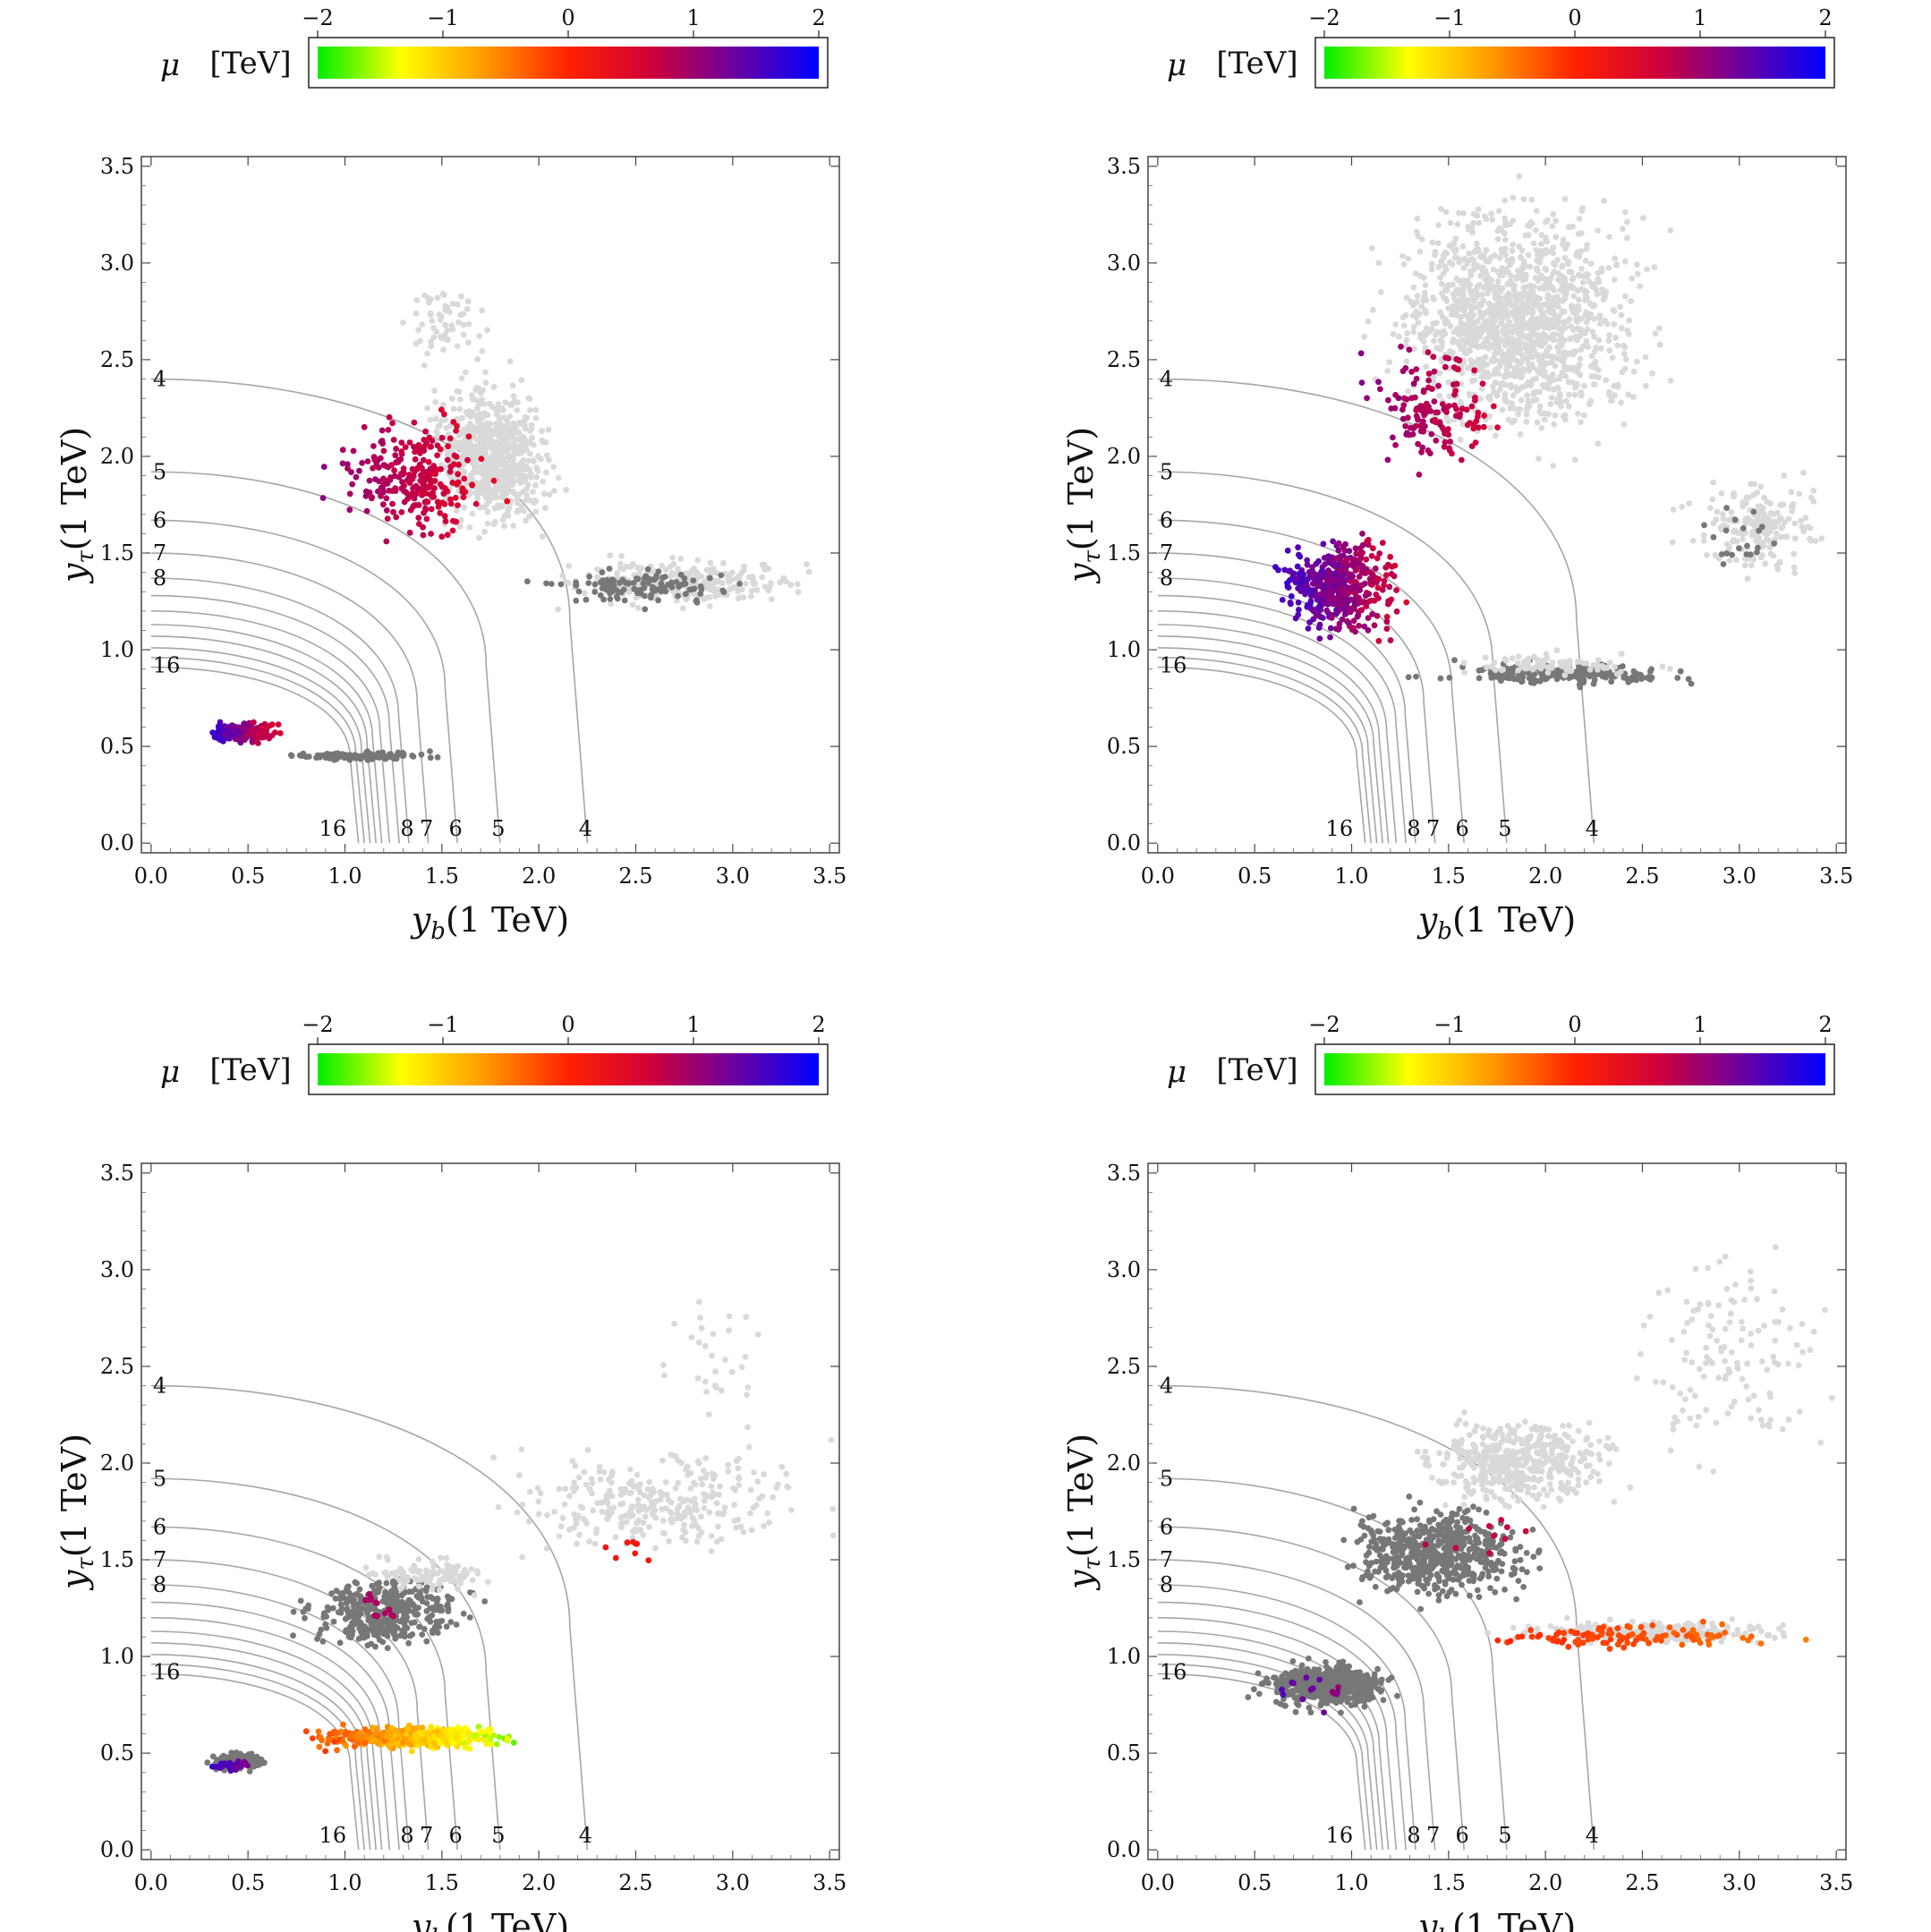 This screenshot has height=1932, width=1931. I want to click on colorbar-tick-label: 2, so click(818, 17).